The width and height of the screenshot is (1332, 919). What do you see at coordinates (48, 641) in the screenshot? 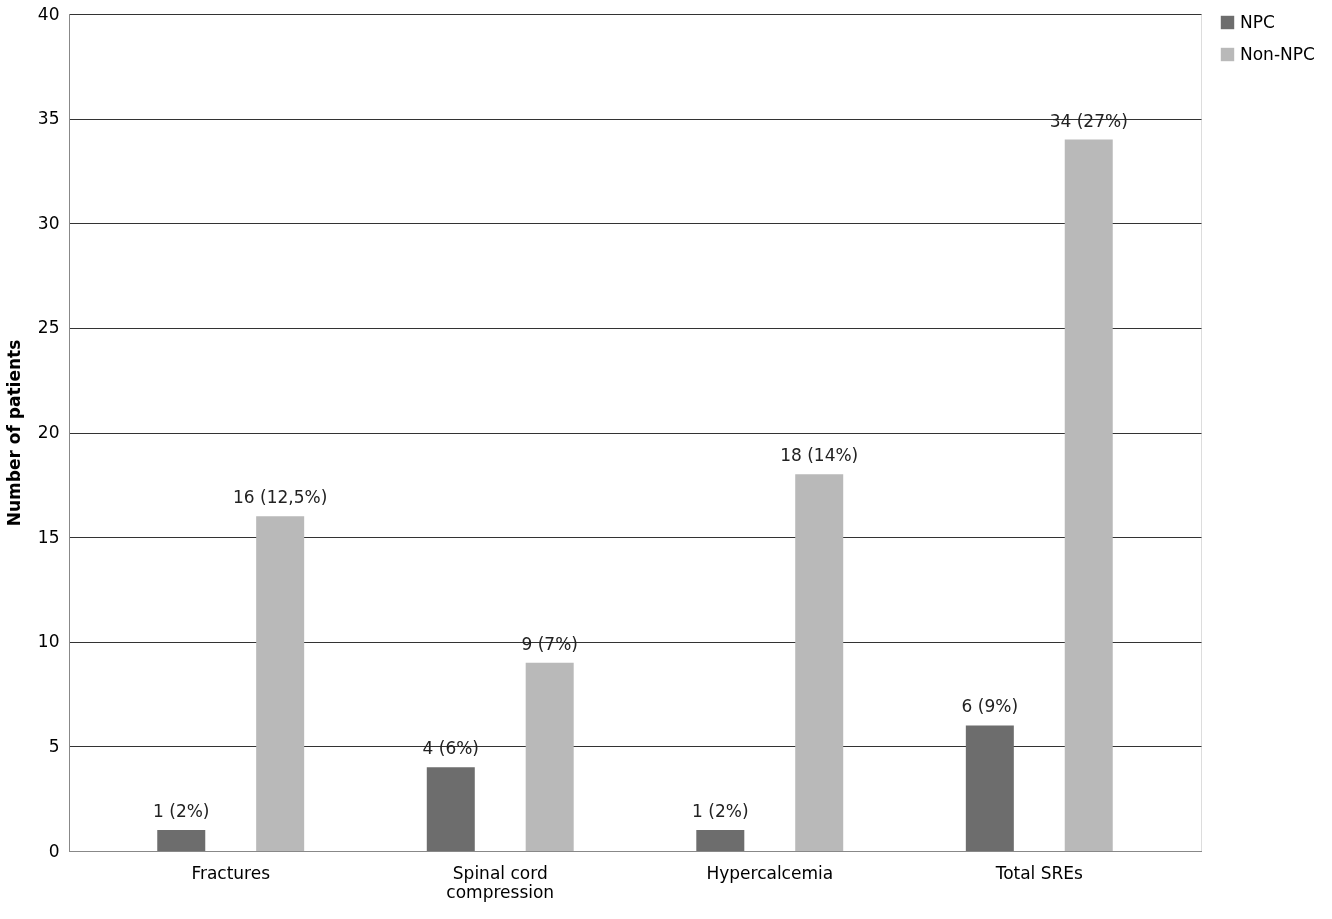
I see `y-tick-label: 10` at bounding box center [48, 641].